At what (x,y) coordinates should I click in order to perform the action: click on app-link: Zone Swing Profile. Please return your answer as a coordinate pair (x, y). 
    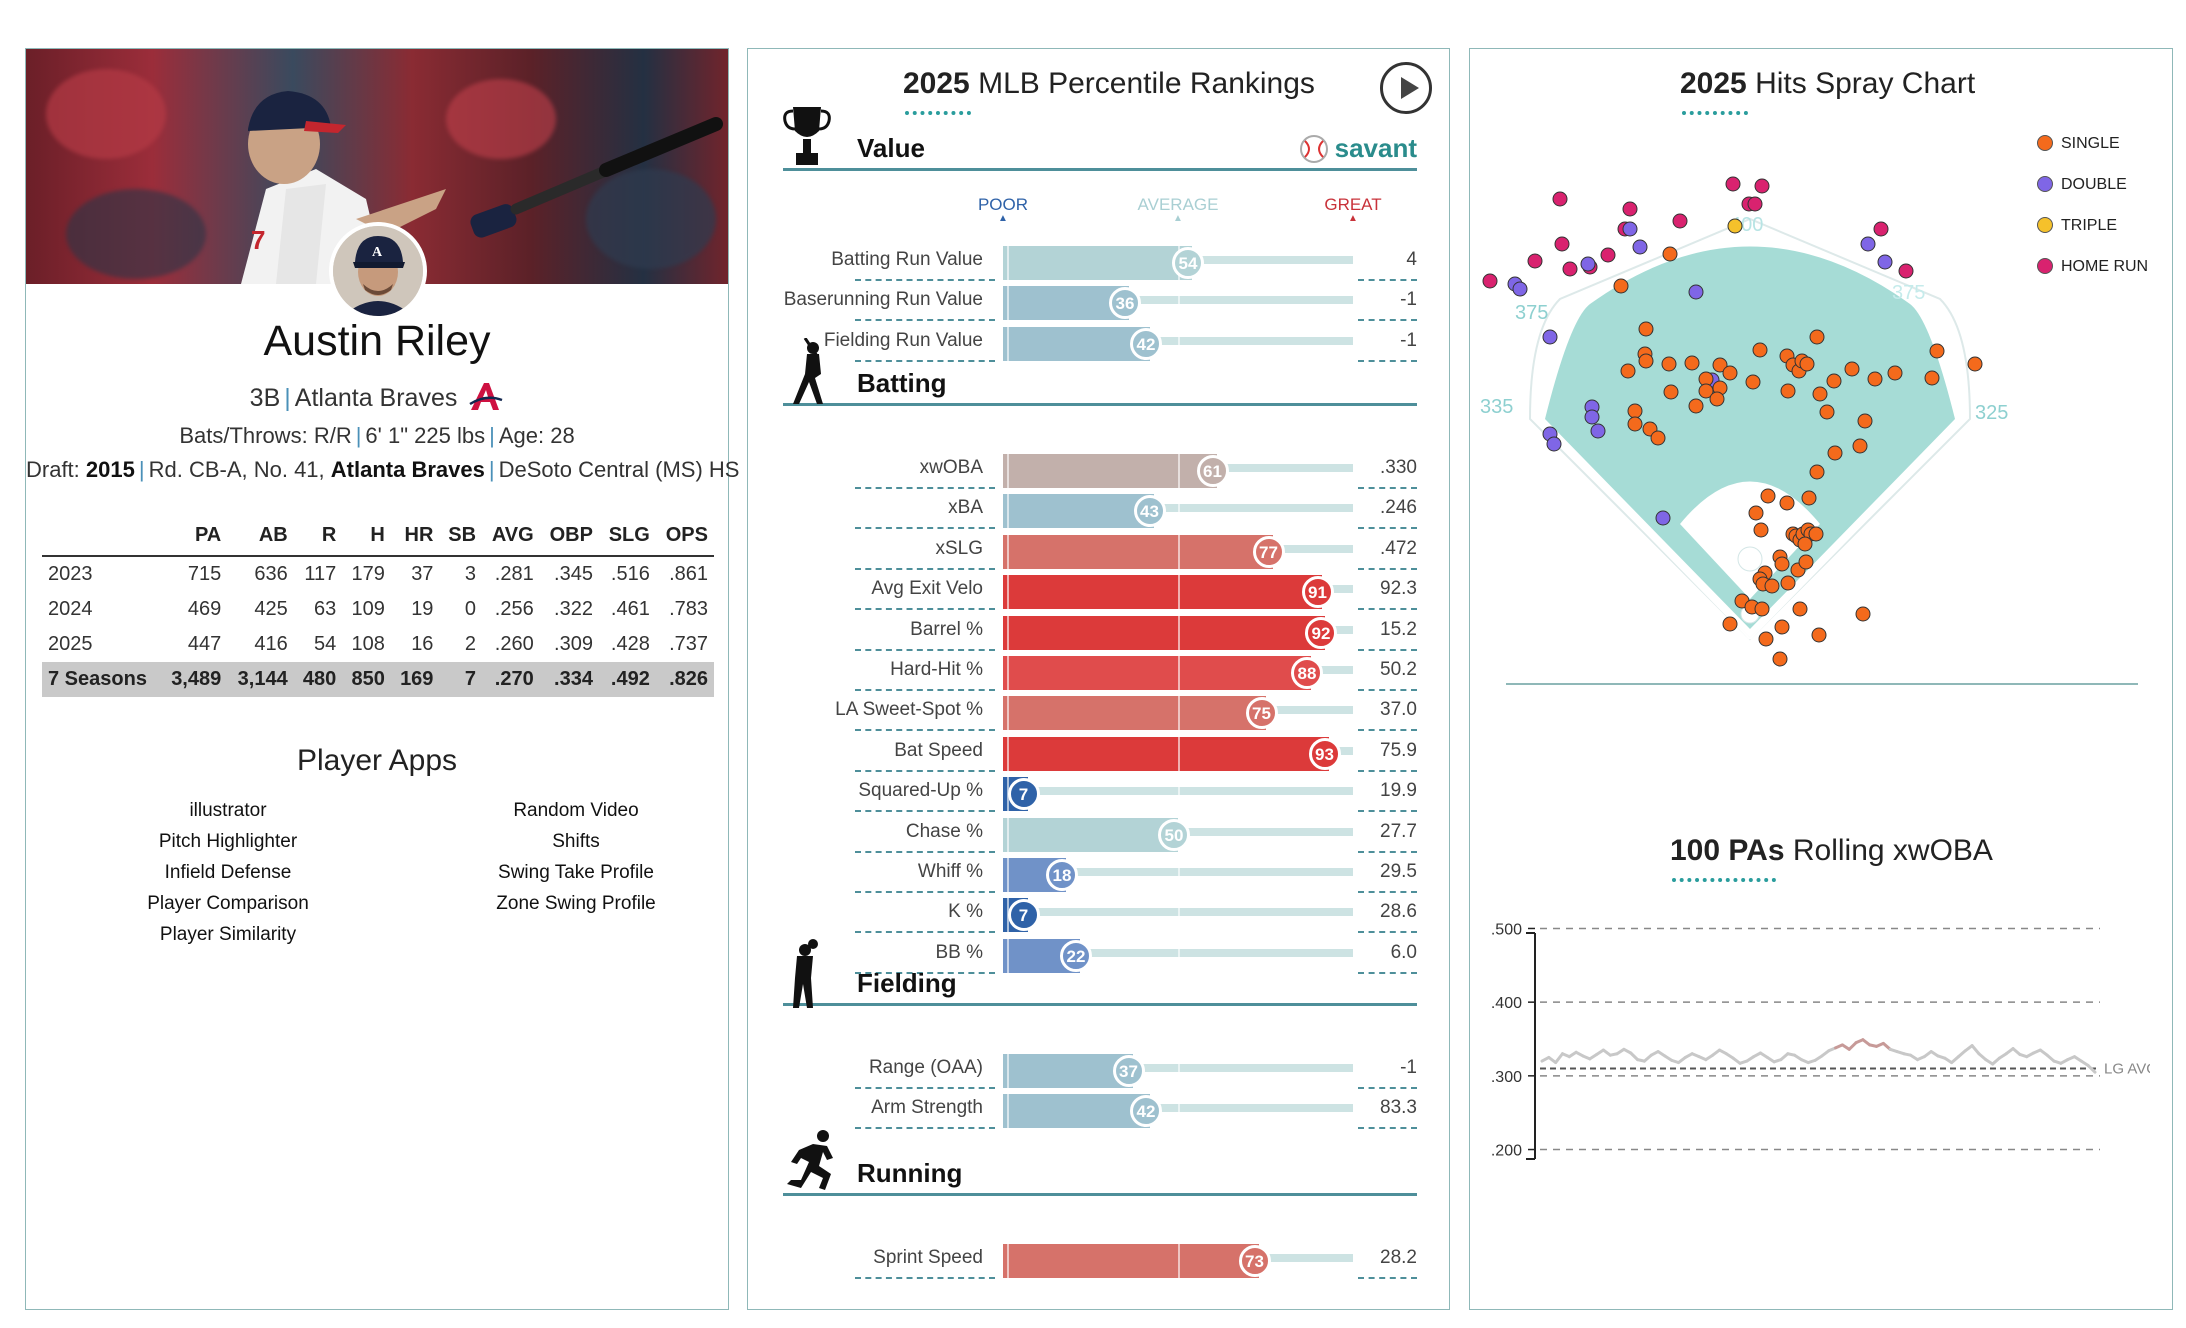
    Looking at the image, I should click on (576, 903).